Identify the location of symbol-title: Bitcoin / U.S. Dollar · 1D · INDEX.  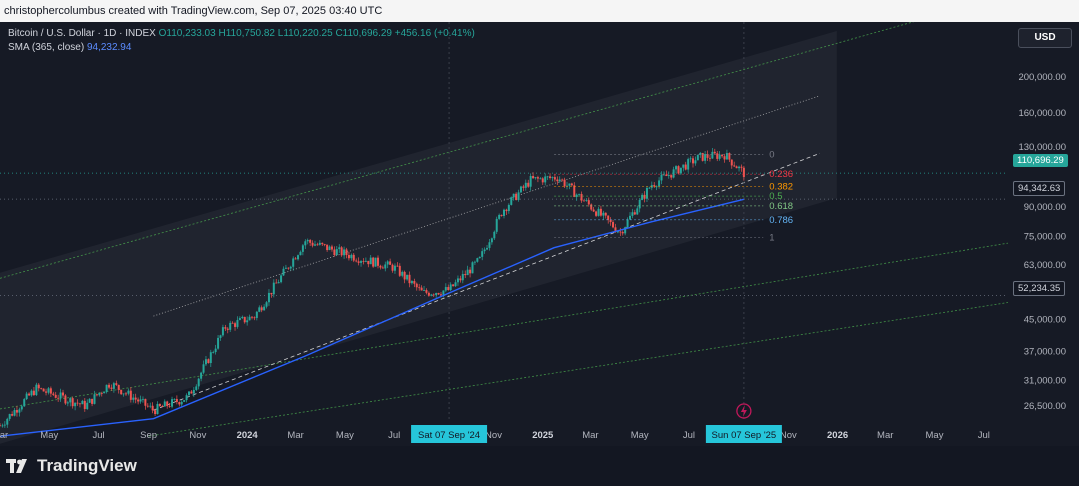
(82, 33).